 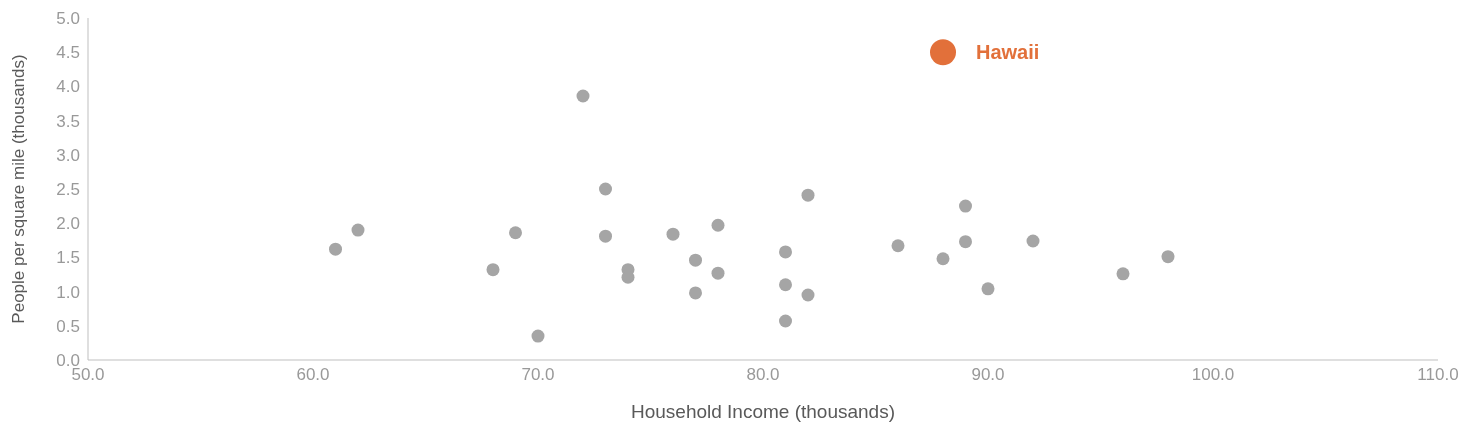 What do you see at coordinates (1008, 52) in the screenshot?
I see `series-label: Hawaii` at bounding box center [1008, 52].